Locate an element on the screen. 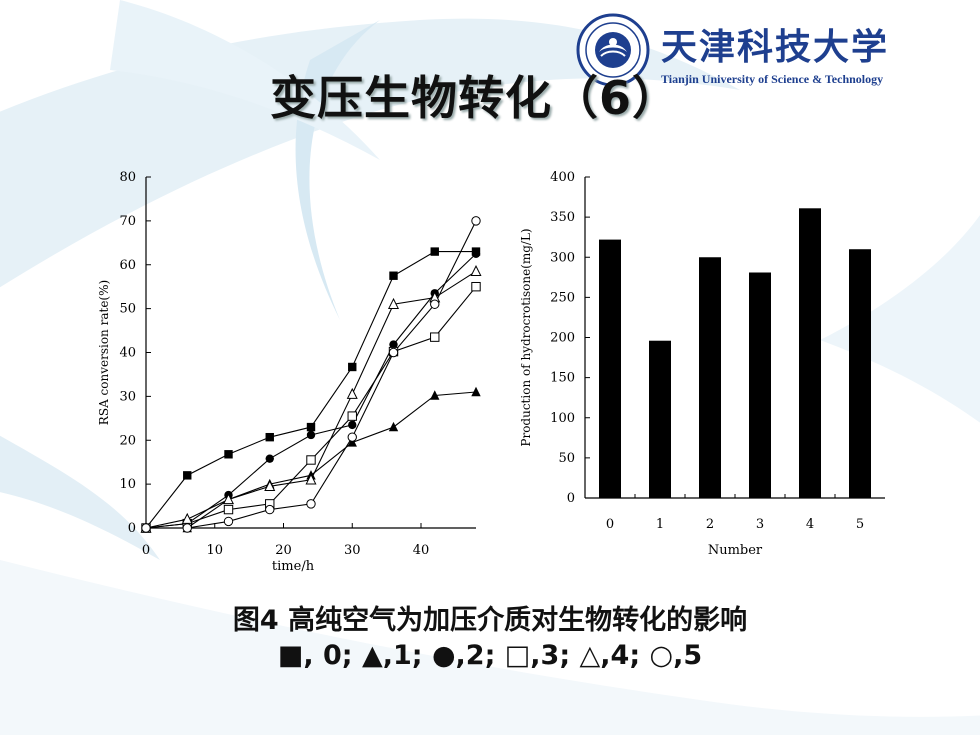 The height and width of the screenshot is (735, 980). x-tick-label: 5 is located at coordinates (860, 524).